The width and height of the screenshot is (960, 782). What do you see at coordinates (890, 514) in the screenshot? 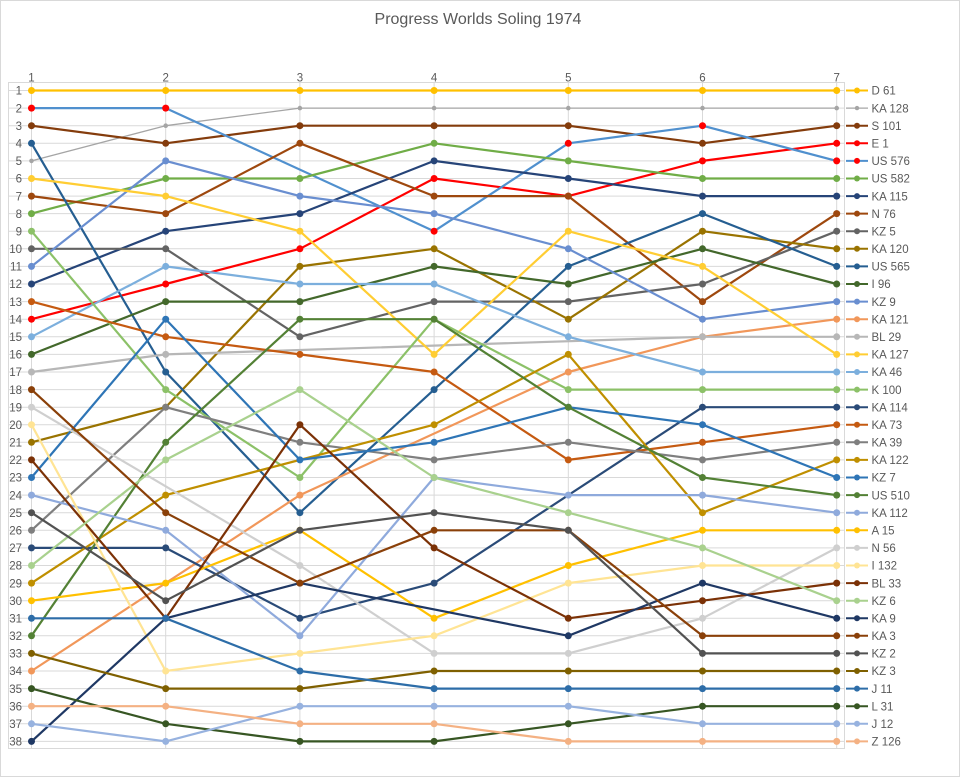
I see `svg-text: KA 112` at bounding box center [890, 514].